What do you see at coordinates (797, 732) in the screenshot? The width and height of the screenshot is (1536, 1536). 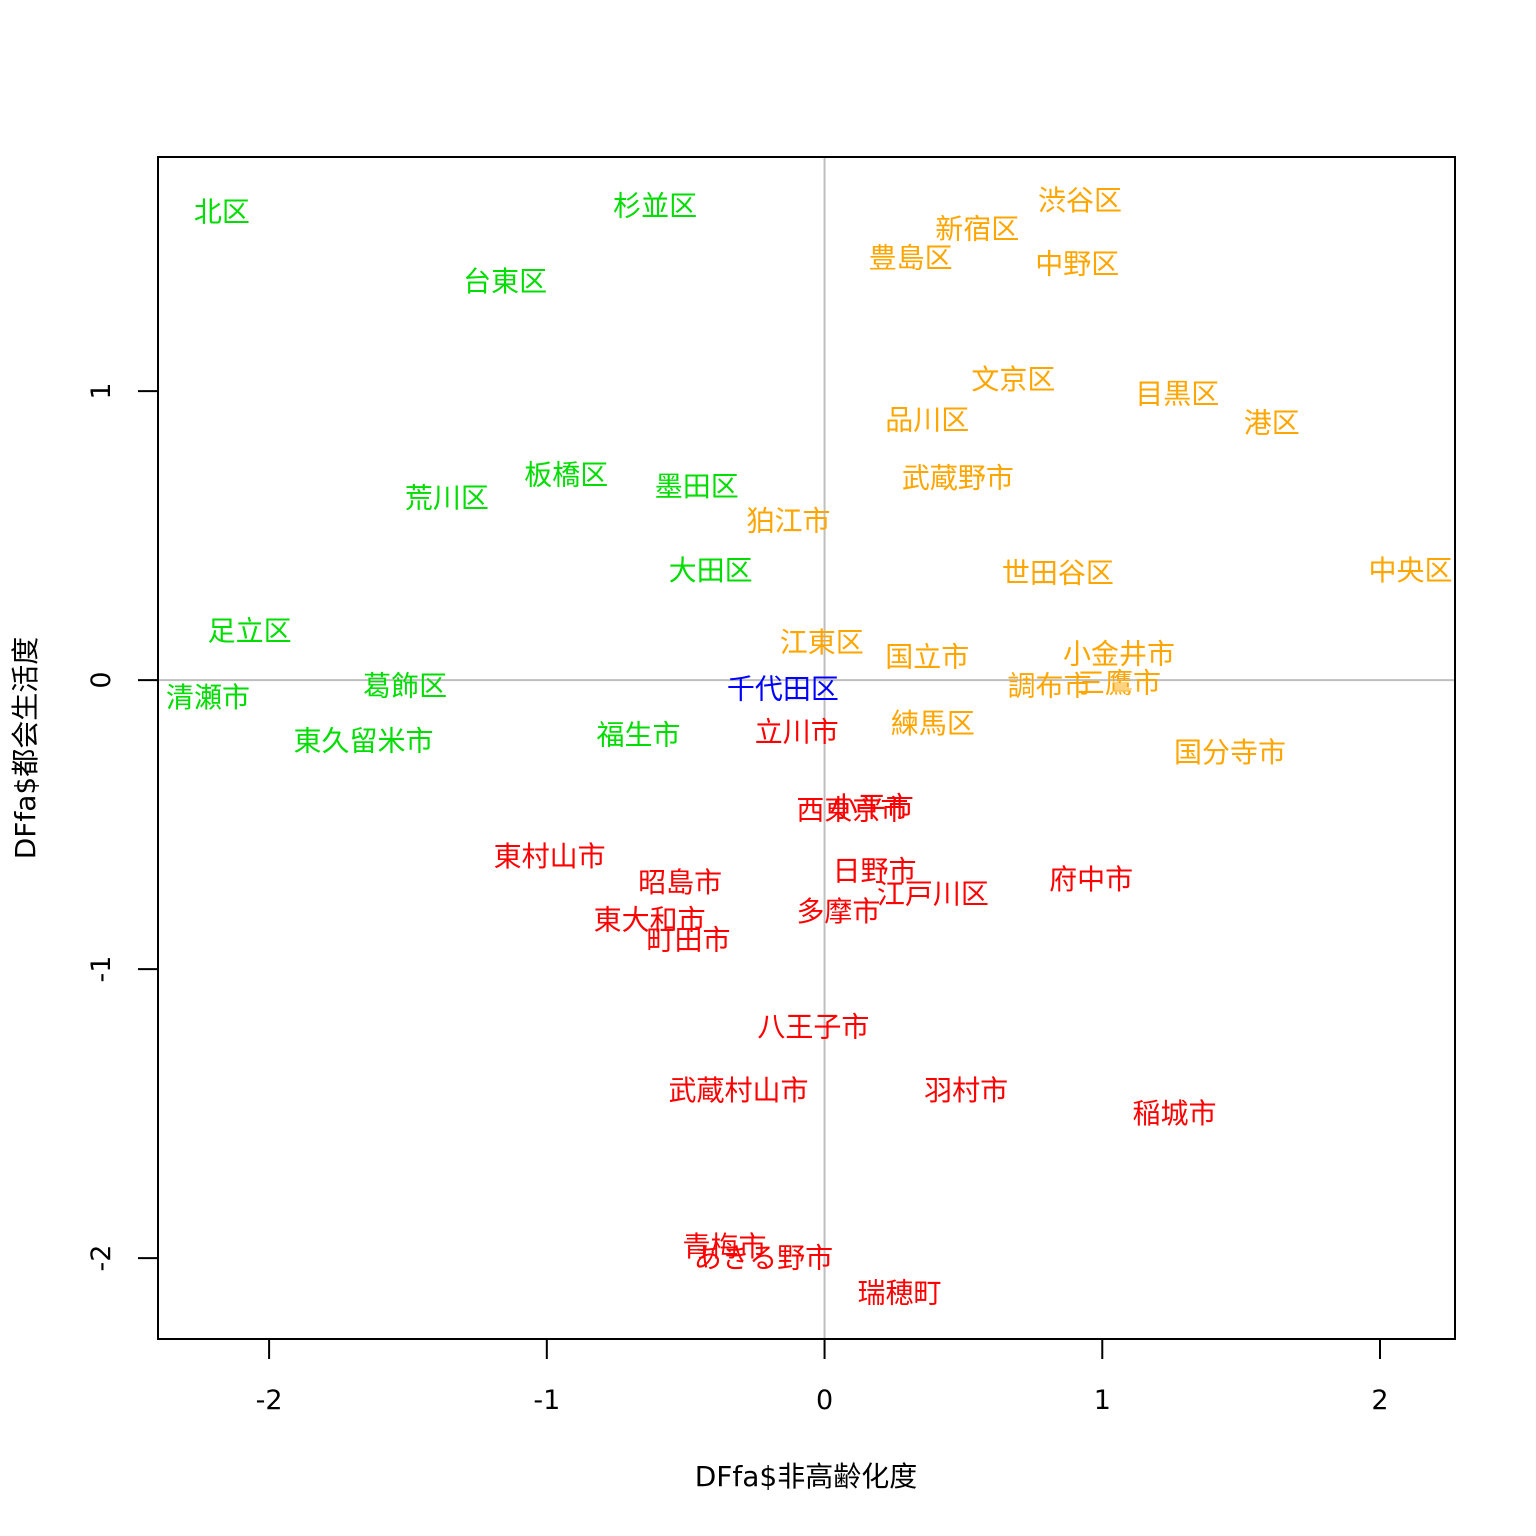 I see `point-label: 立川市` at bounding box center [797, 732].